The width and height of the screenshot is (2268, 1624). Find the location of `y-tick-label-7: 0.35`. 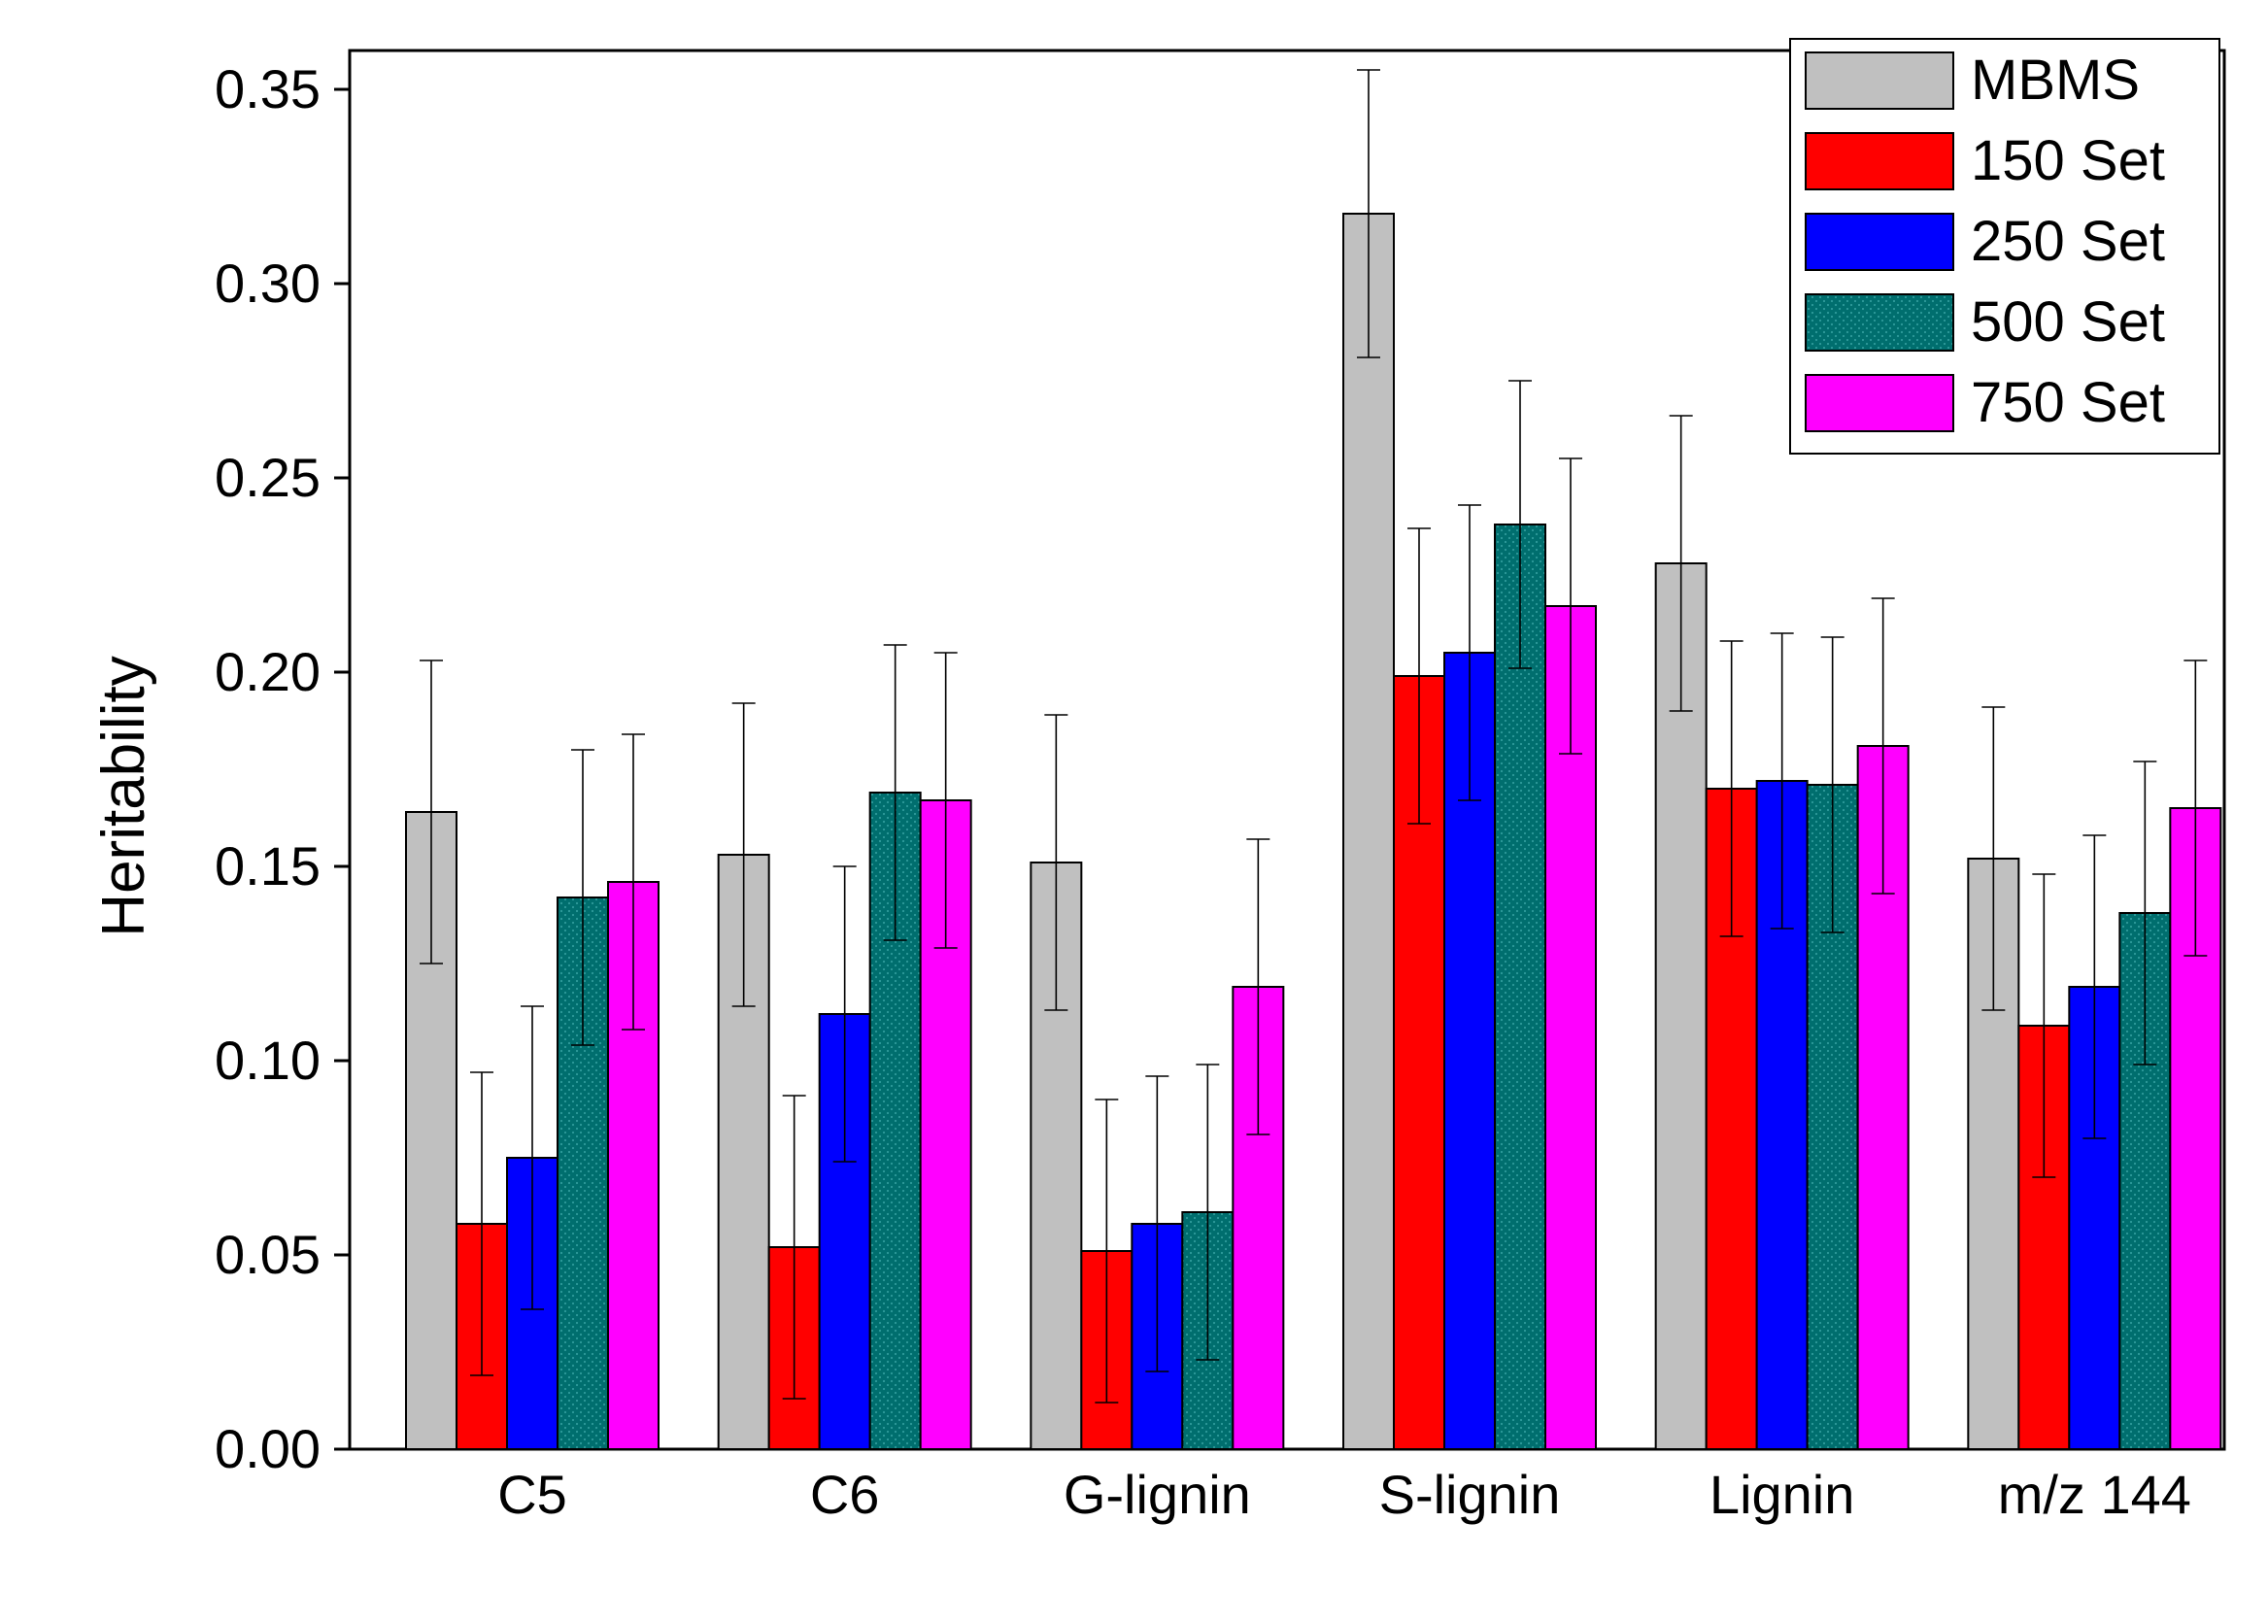

y-tick-label-7: 0.35 is located at coordinates (268, 88).